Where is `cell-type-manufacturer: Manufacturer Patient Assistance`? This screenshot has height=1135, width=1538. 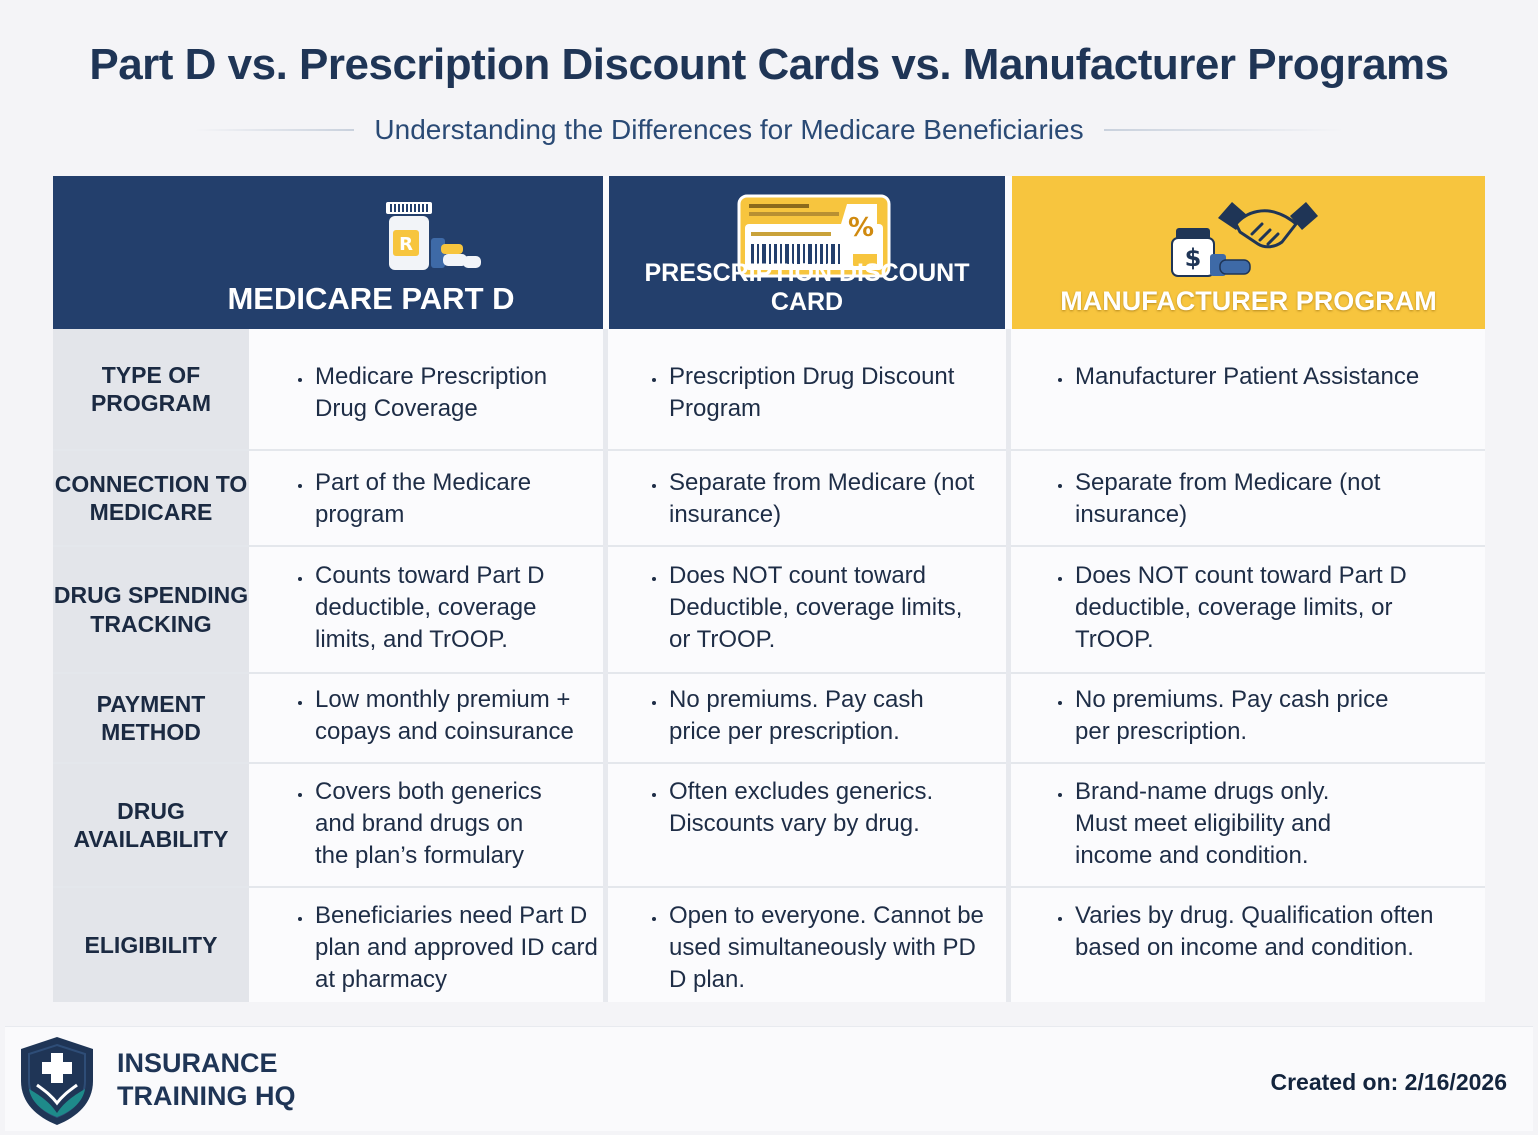 cell-type-manufacturer: Manufacturer Patient Assistance is located at coordinates (1251, 377).